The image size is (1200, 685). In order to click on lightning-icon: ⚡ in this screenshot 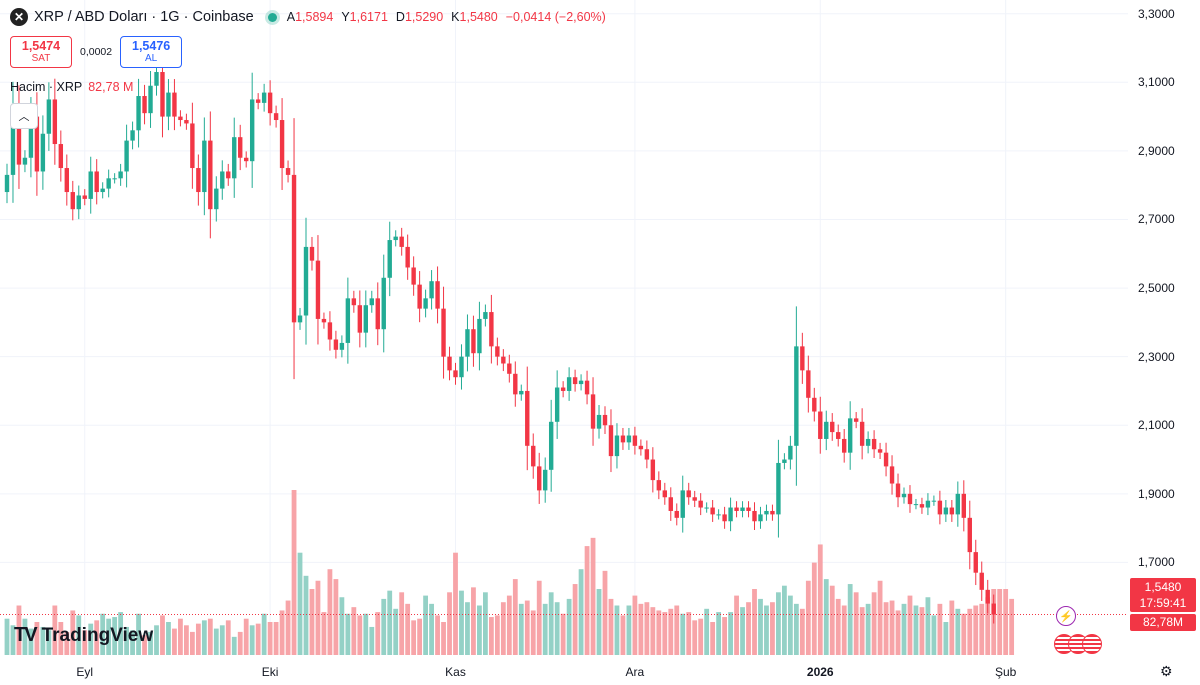, I will do `click(1066, 616)`.